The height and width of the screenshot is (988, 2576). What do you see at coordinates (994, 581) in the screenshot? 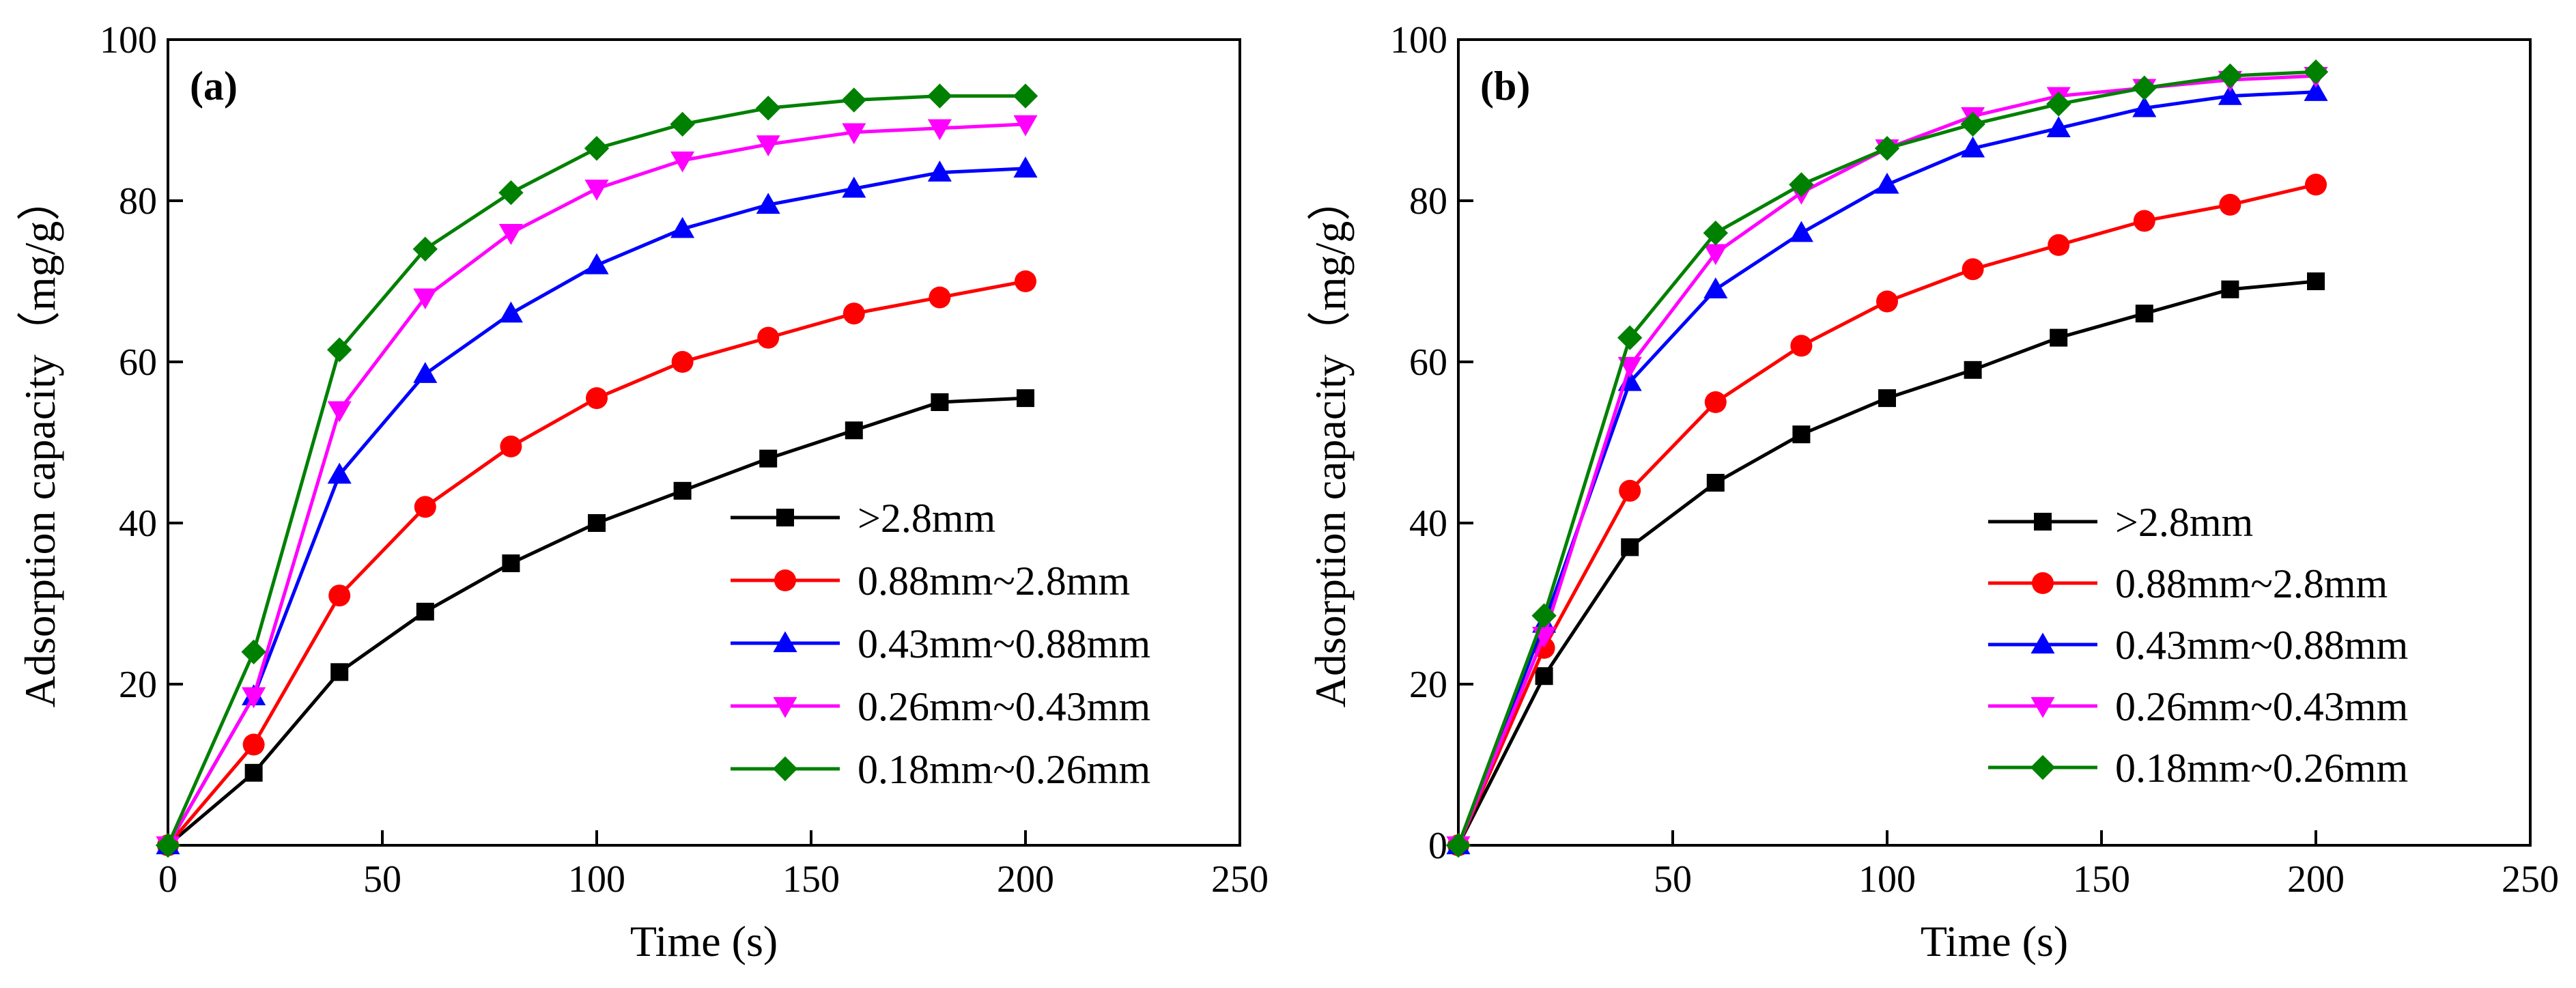
I see `legend-label: 0.88mm~2.8mm` at bounding box center [994, 581].